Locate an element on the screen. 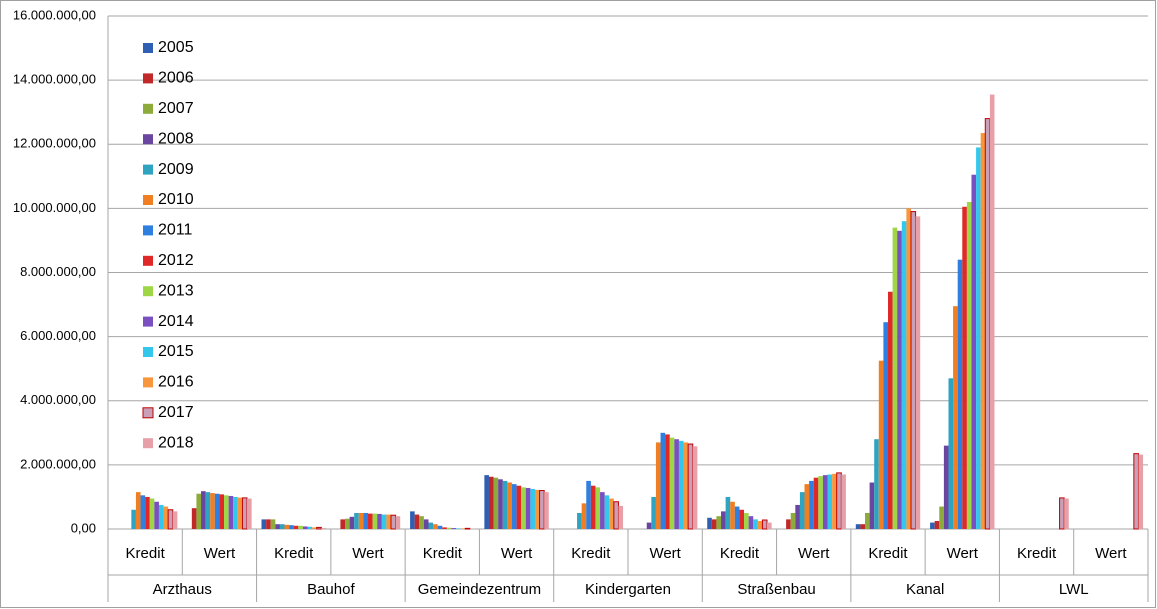  y-tick-label: 2.000.000,00 is located at coordinates (58, 463).